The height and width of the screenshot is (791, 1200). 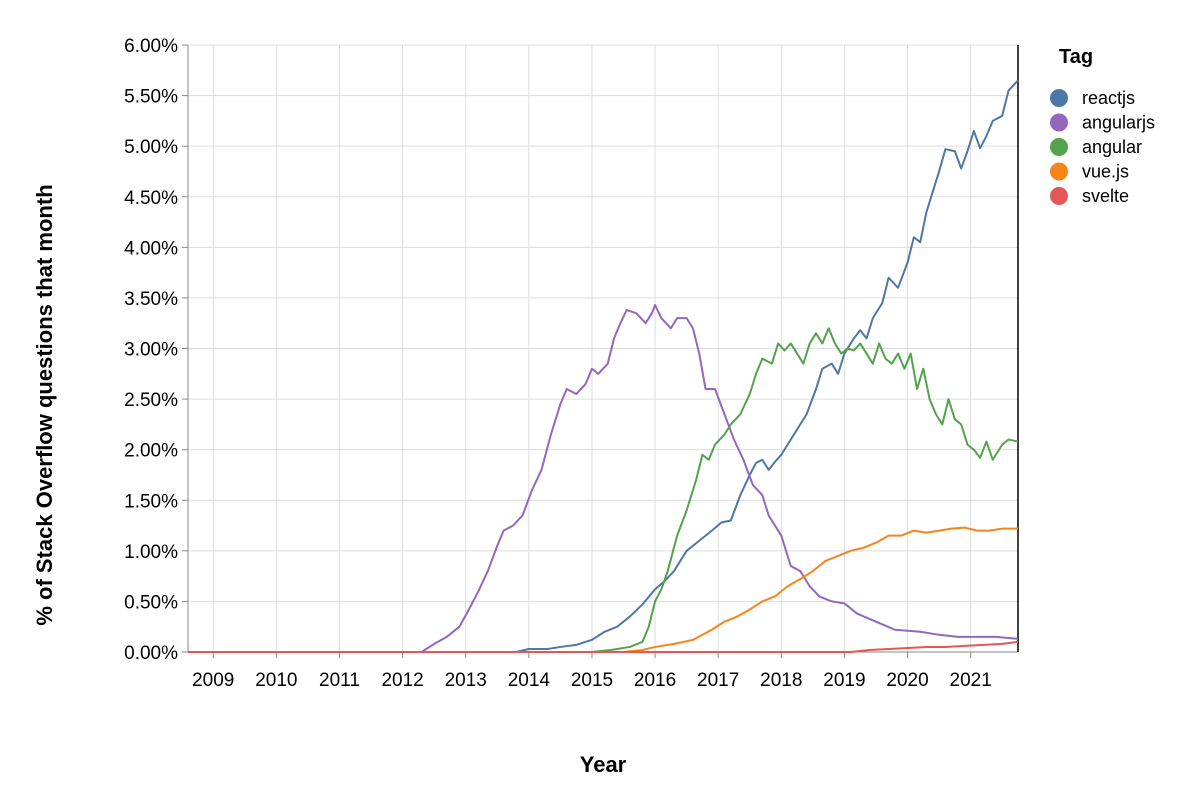 What do you see at coordinates (44, 404) in the screenshot?
I see `y-axis-title: % of Stack Overflow questions that month` at bounding box center [44, 404].